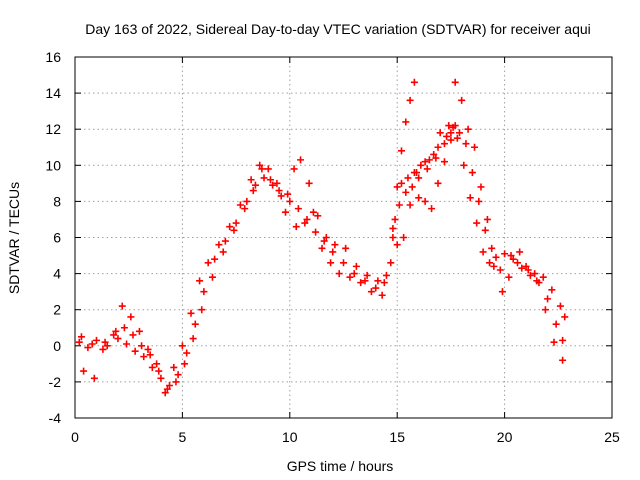 This screenshot has width=640, height=480. What do you see at coordinates (57, 201) in the screenshot?
I see `y-tick-label: 8` at bounding box center [57, 201].